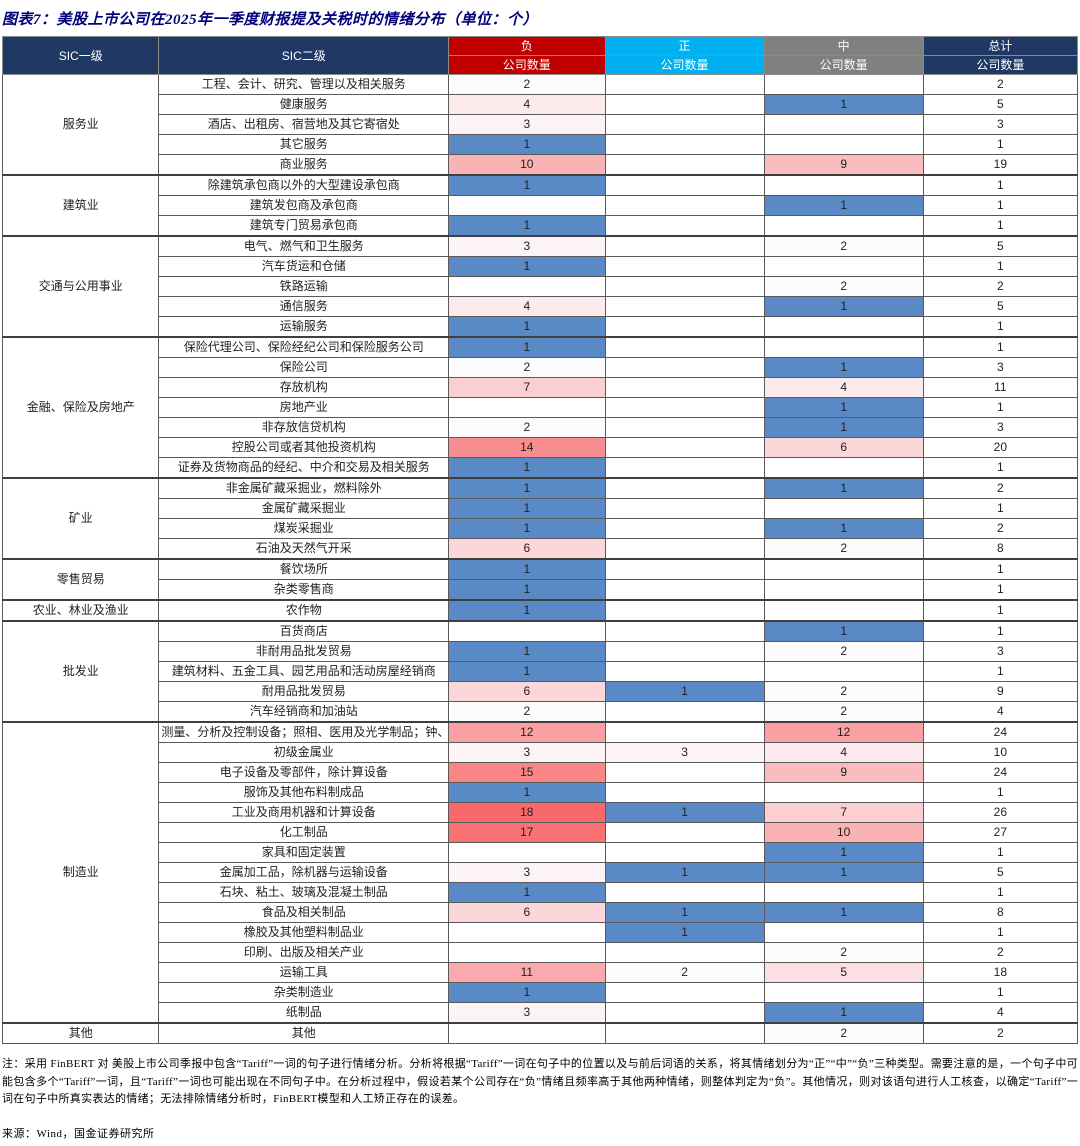 The image size is (1080, 1146). I want to click on table-row: 橡胶及其他塑料制品业 1 1, so click(541, 932).